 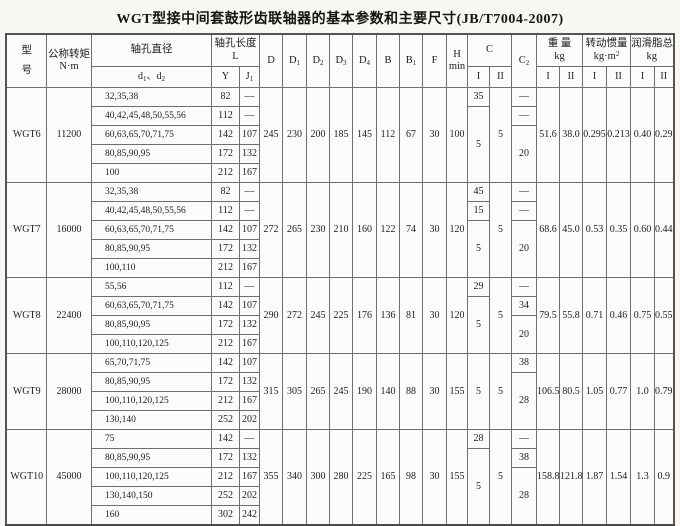 What do you see at coordinates (524, 458) in the screenshot?
I see `c2-cell: 38` at bounding box center [524, 458].